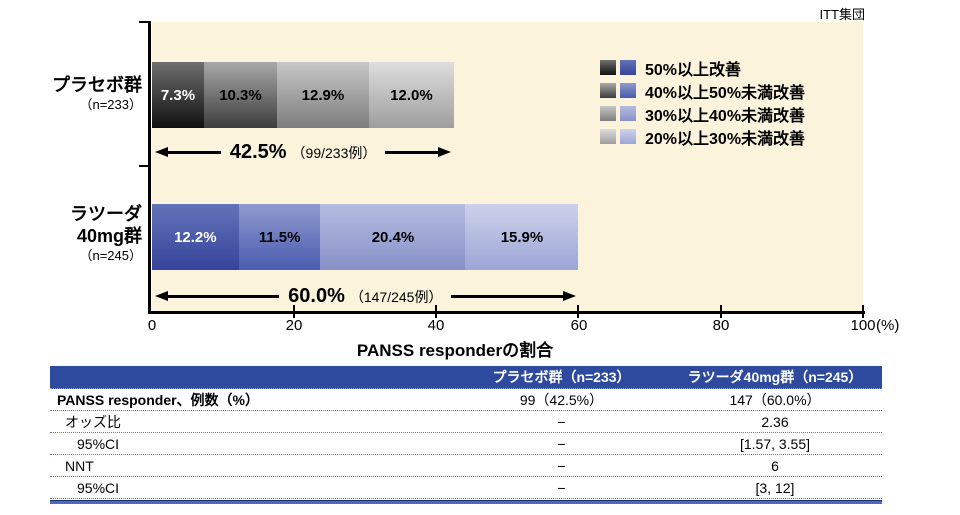 The image size is (960, 515). I want to click on bar-segment-50plus: 12.2%, so click(195, 237).